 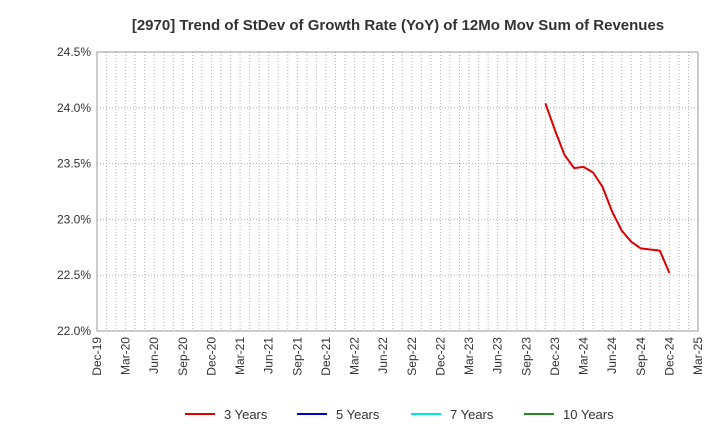 I want to click on x-tick-label: Mar-22, so click(x=355, y=356).